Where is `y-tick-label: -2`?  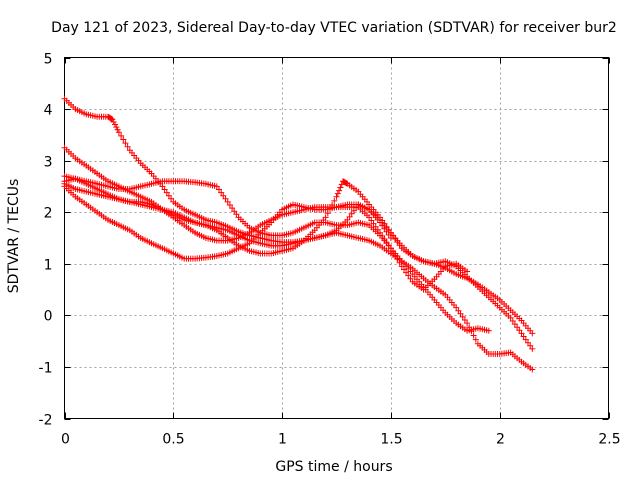
y-tick-label: -2 is located at coordinates (46, 421).